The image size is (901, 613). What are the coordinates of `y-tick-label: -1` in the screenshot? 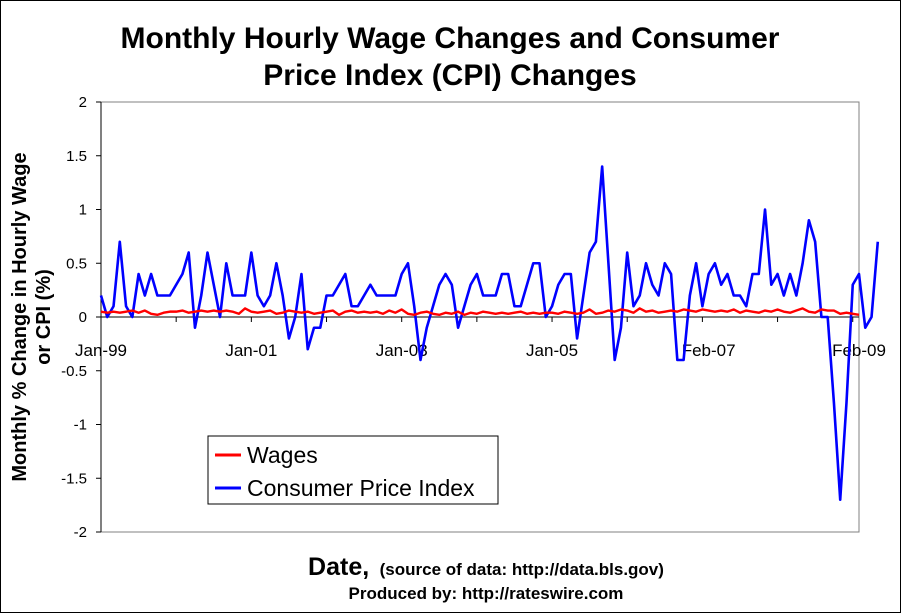 It's located at (80, 425).